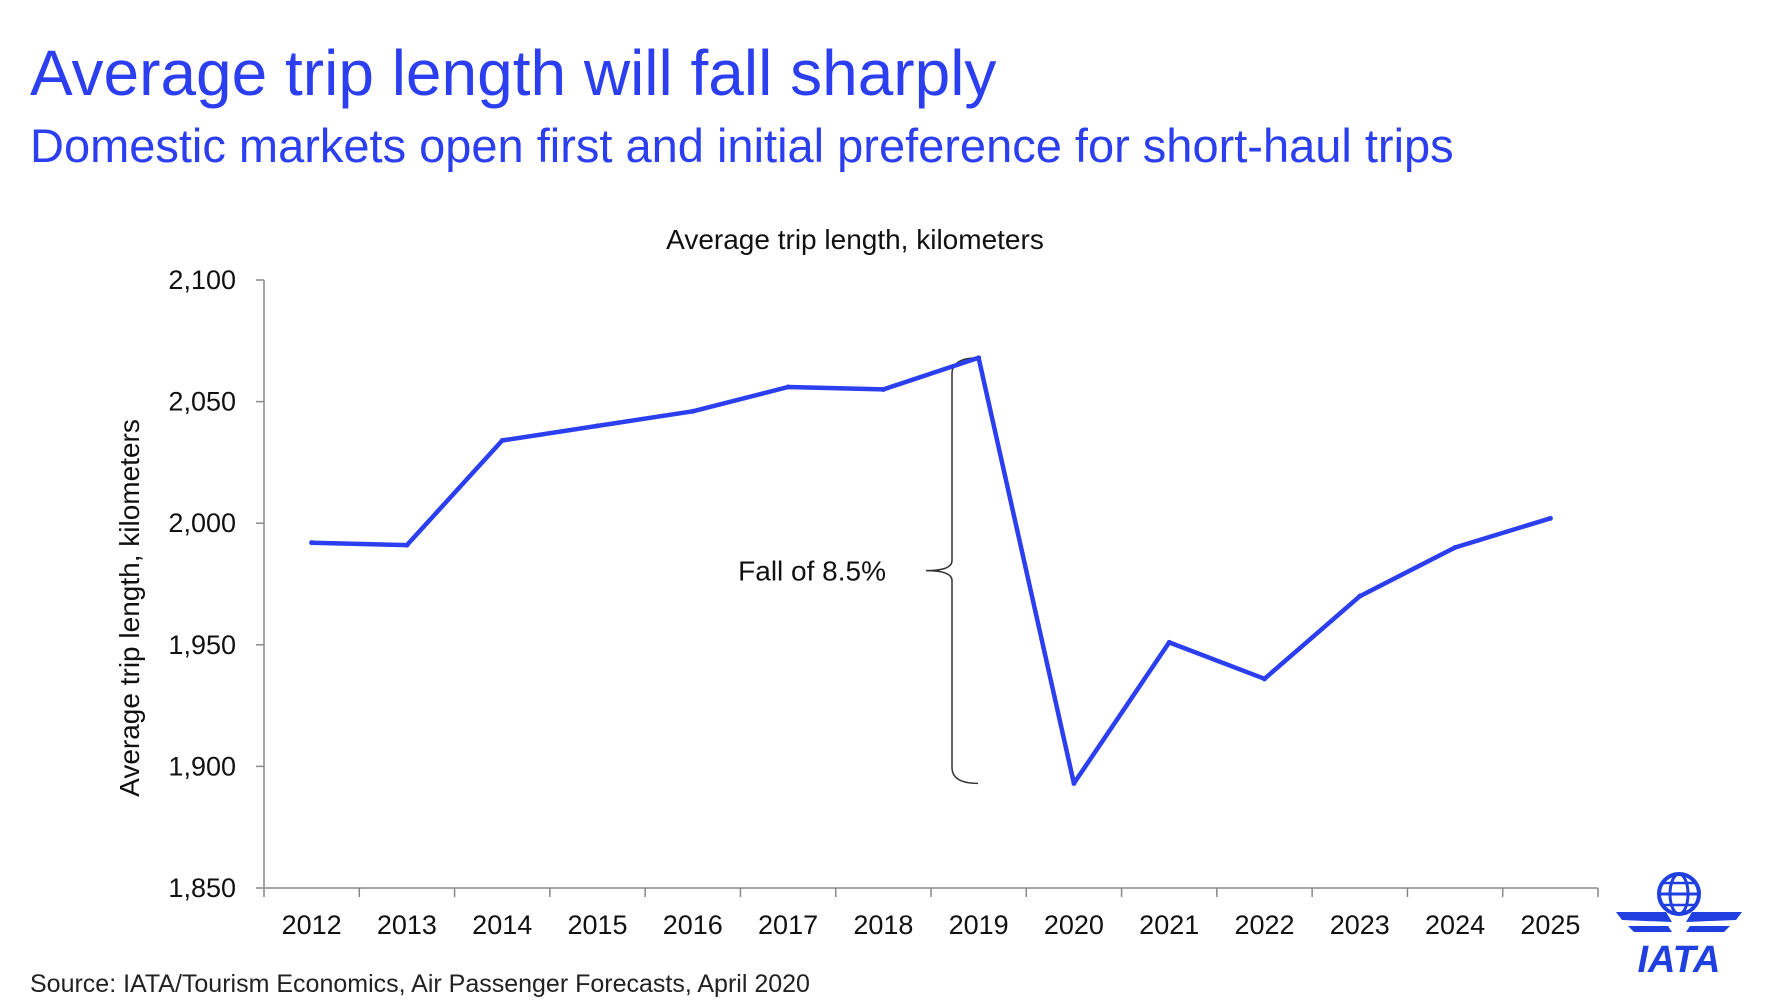 This screenshot has height=1004, width=1780. I want to click on x-tick-label: 2016, so click(693, 925).